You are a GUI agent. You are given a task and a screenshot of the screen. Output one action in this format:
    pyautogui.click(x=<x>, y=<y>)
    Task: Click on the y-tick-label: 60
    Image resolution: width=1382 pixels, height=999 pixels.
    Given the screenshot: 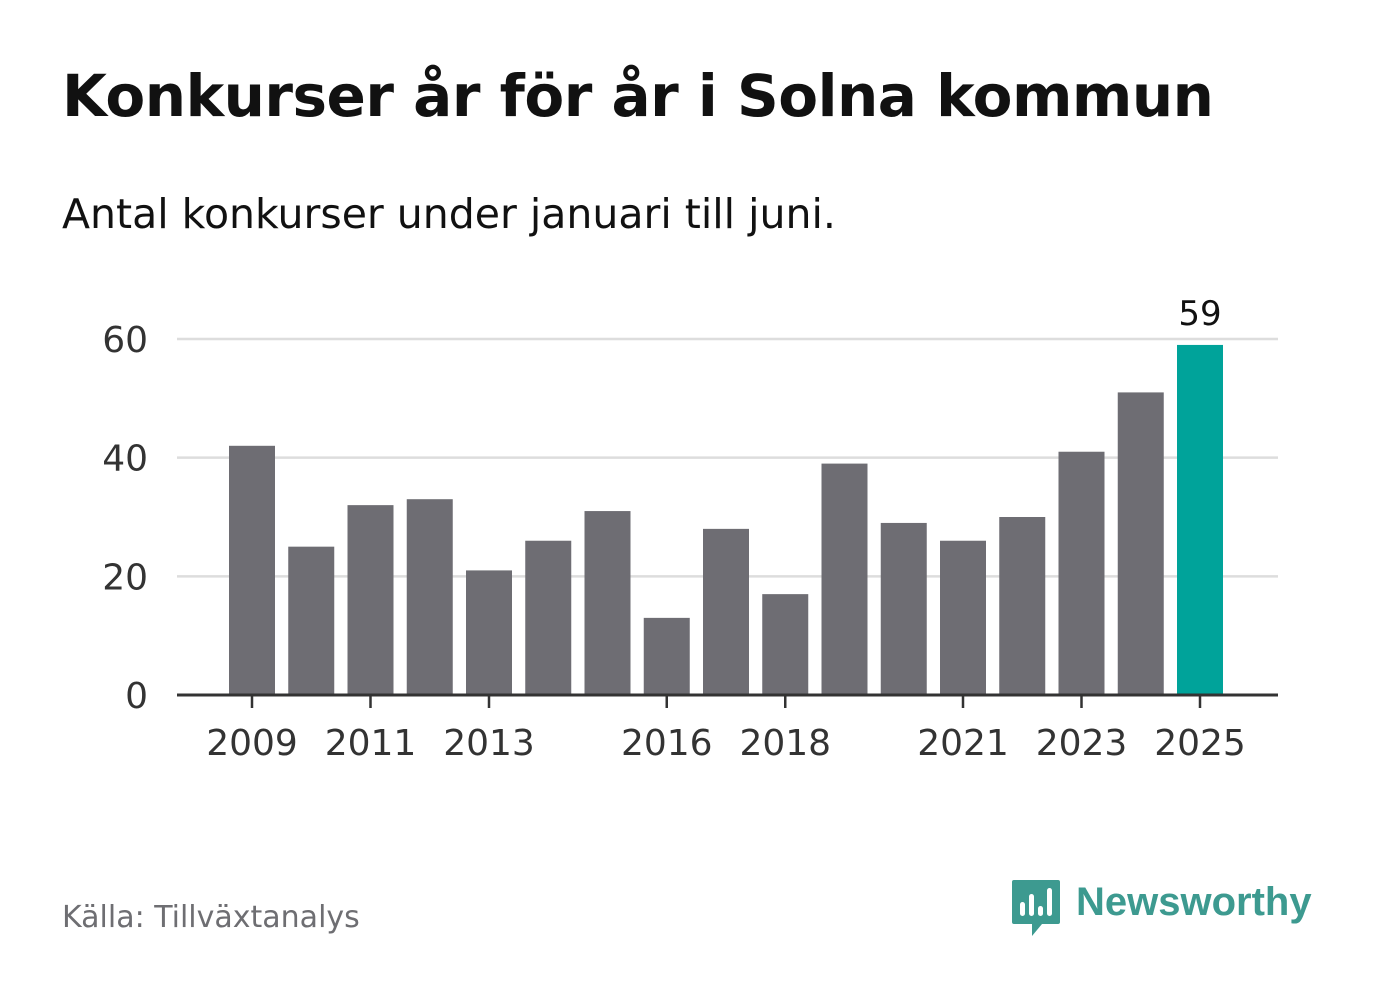 What is the action you would take?
    pyautogui.click(x=125, y=340)
    